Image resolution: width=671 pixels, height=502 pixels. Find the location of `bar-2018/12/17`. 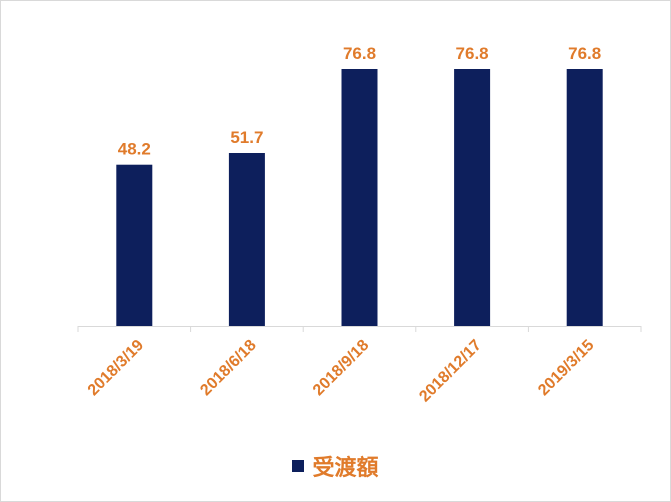

bar-2018/12/17 is located at coordinates (472, 197).